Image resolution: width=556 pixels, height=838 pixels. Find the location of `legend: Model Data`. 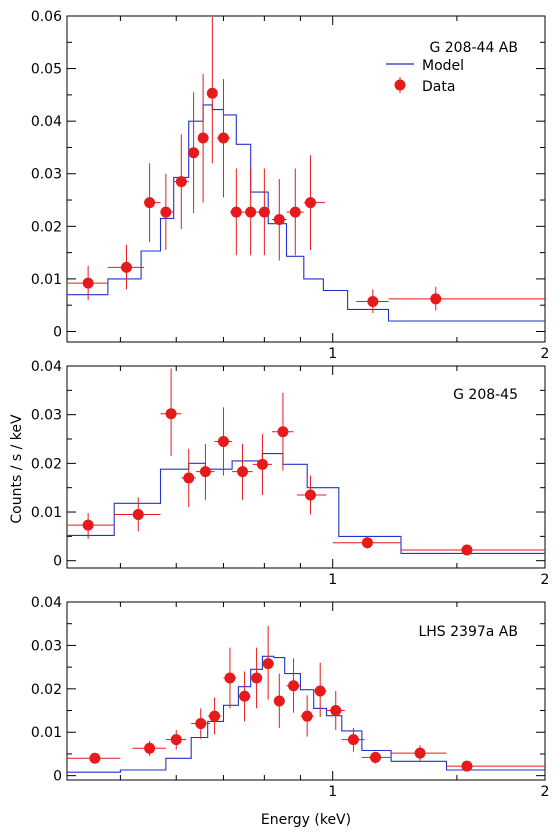

legend: Model Data is located at coordinates (425, 76).